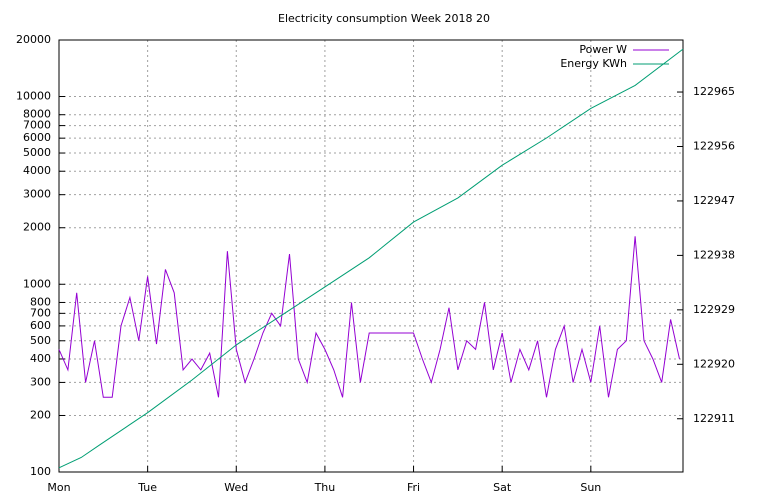 This screenshot has height=504, width=768. I want to click on y-tick-label: 2000, so click(37, 227).